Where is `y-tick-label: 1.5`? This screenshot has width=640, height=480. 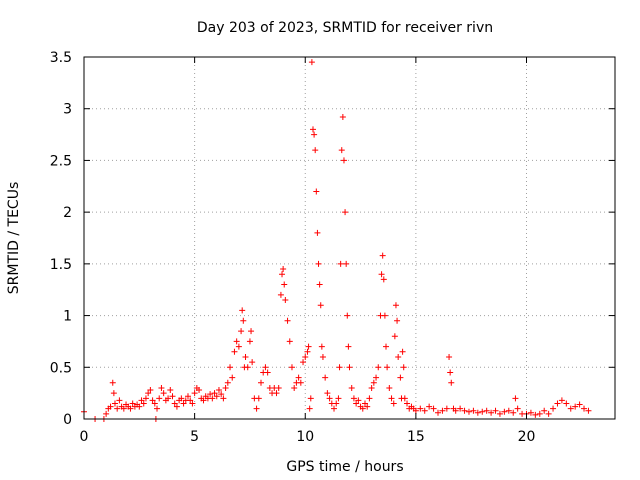
y-tick-label: 1.5 is located at coordinates (61, 265).